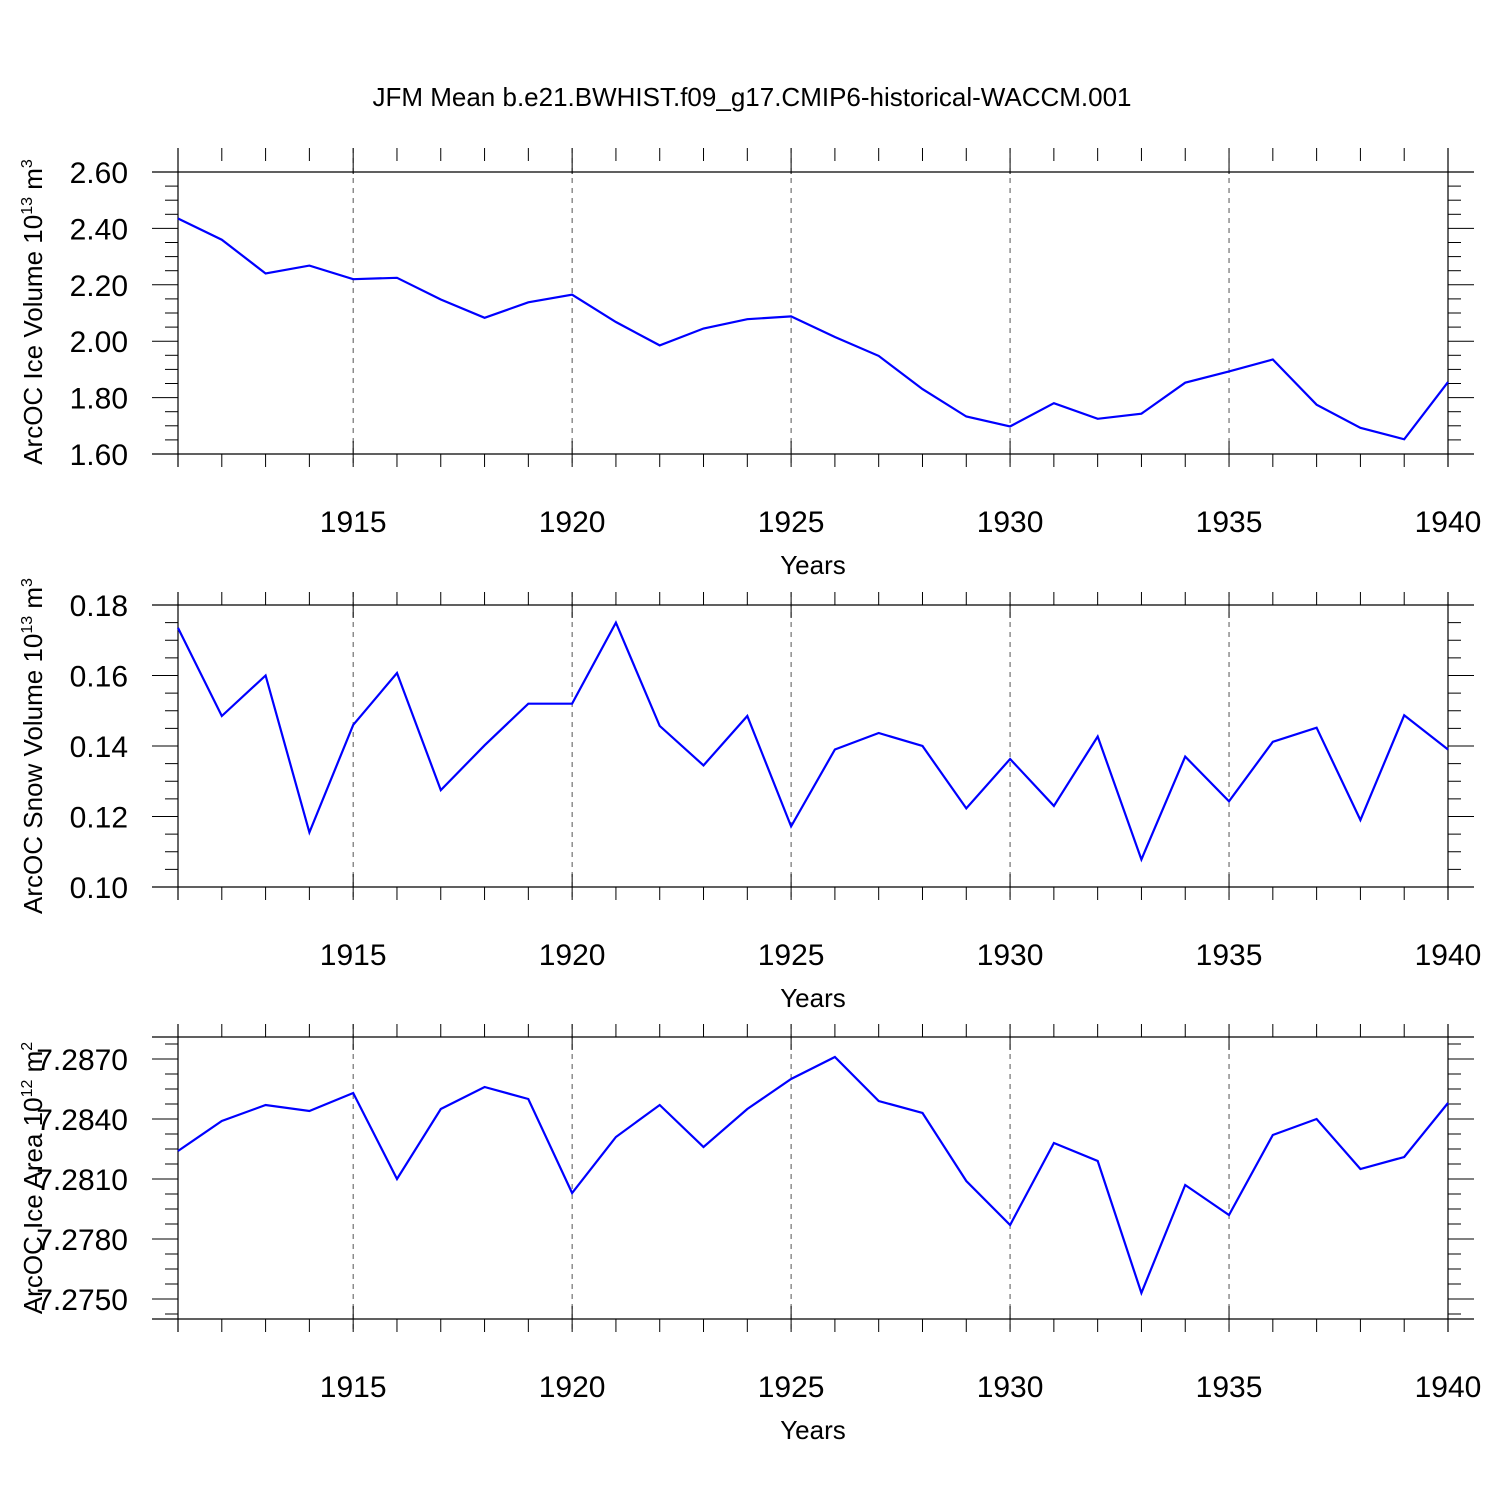  I want to click on y-axis-title: ArcOC Ice Volume 1013 m3, so click(33, 312).